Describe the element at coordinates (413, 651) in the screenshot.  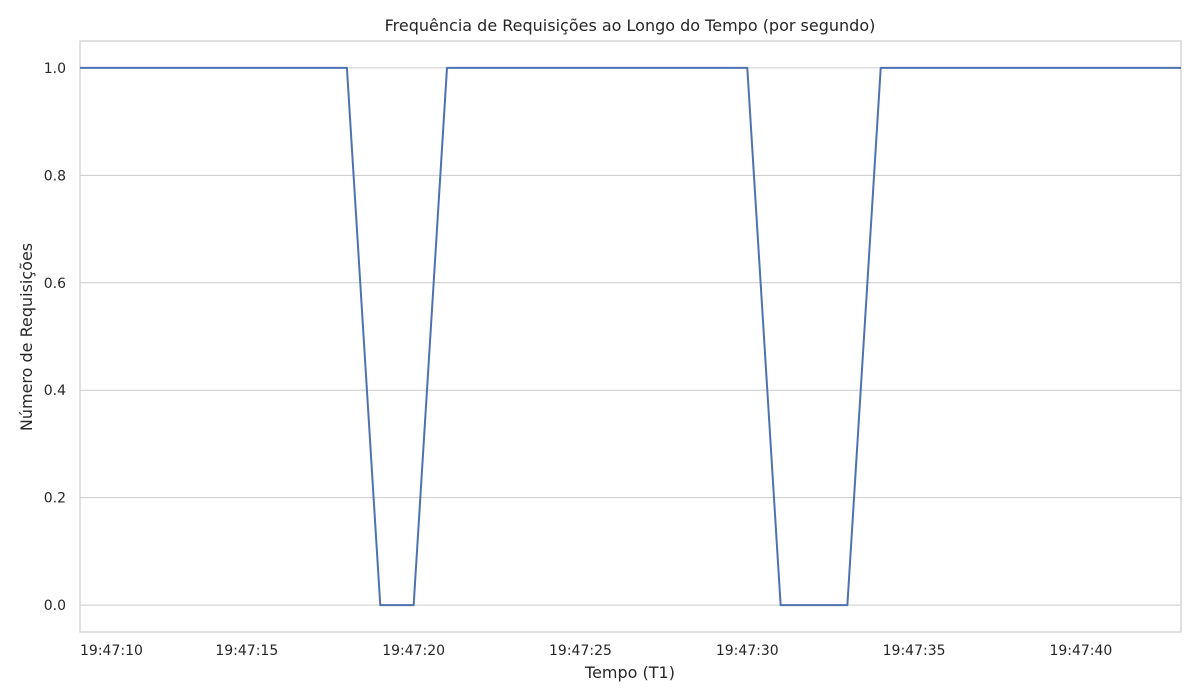
I see `x-tick-label: 19:47:20` at that location.